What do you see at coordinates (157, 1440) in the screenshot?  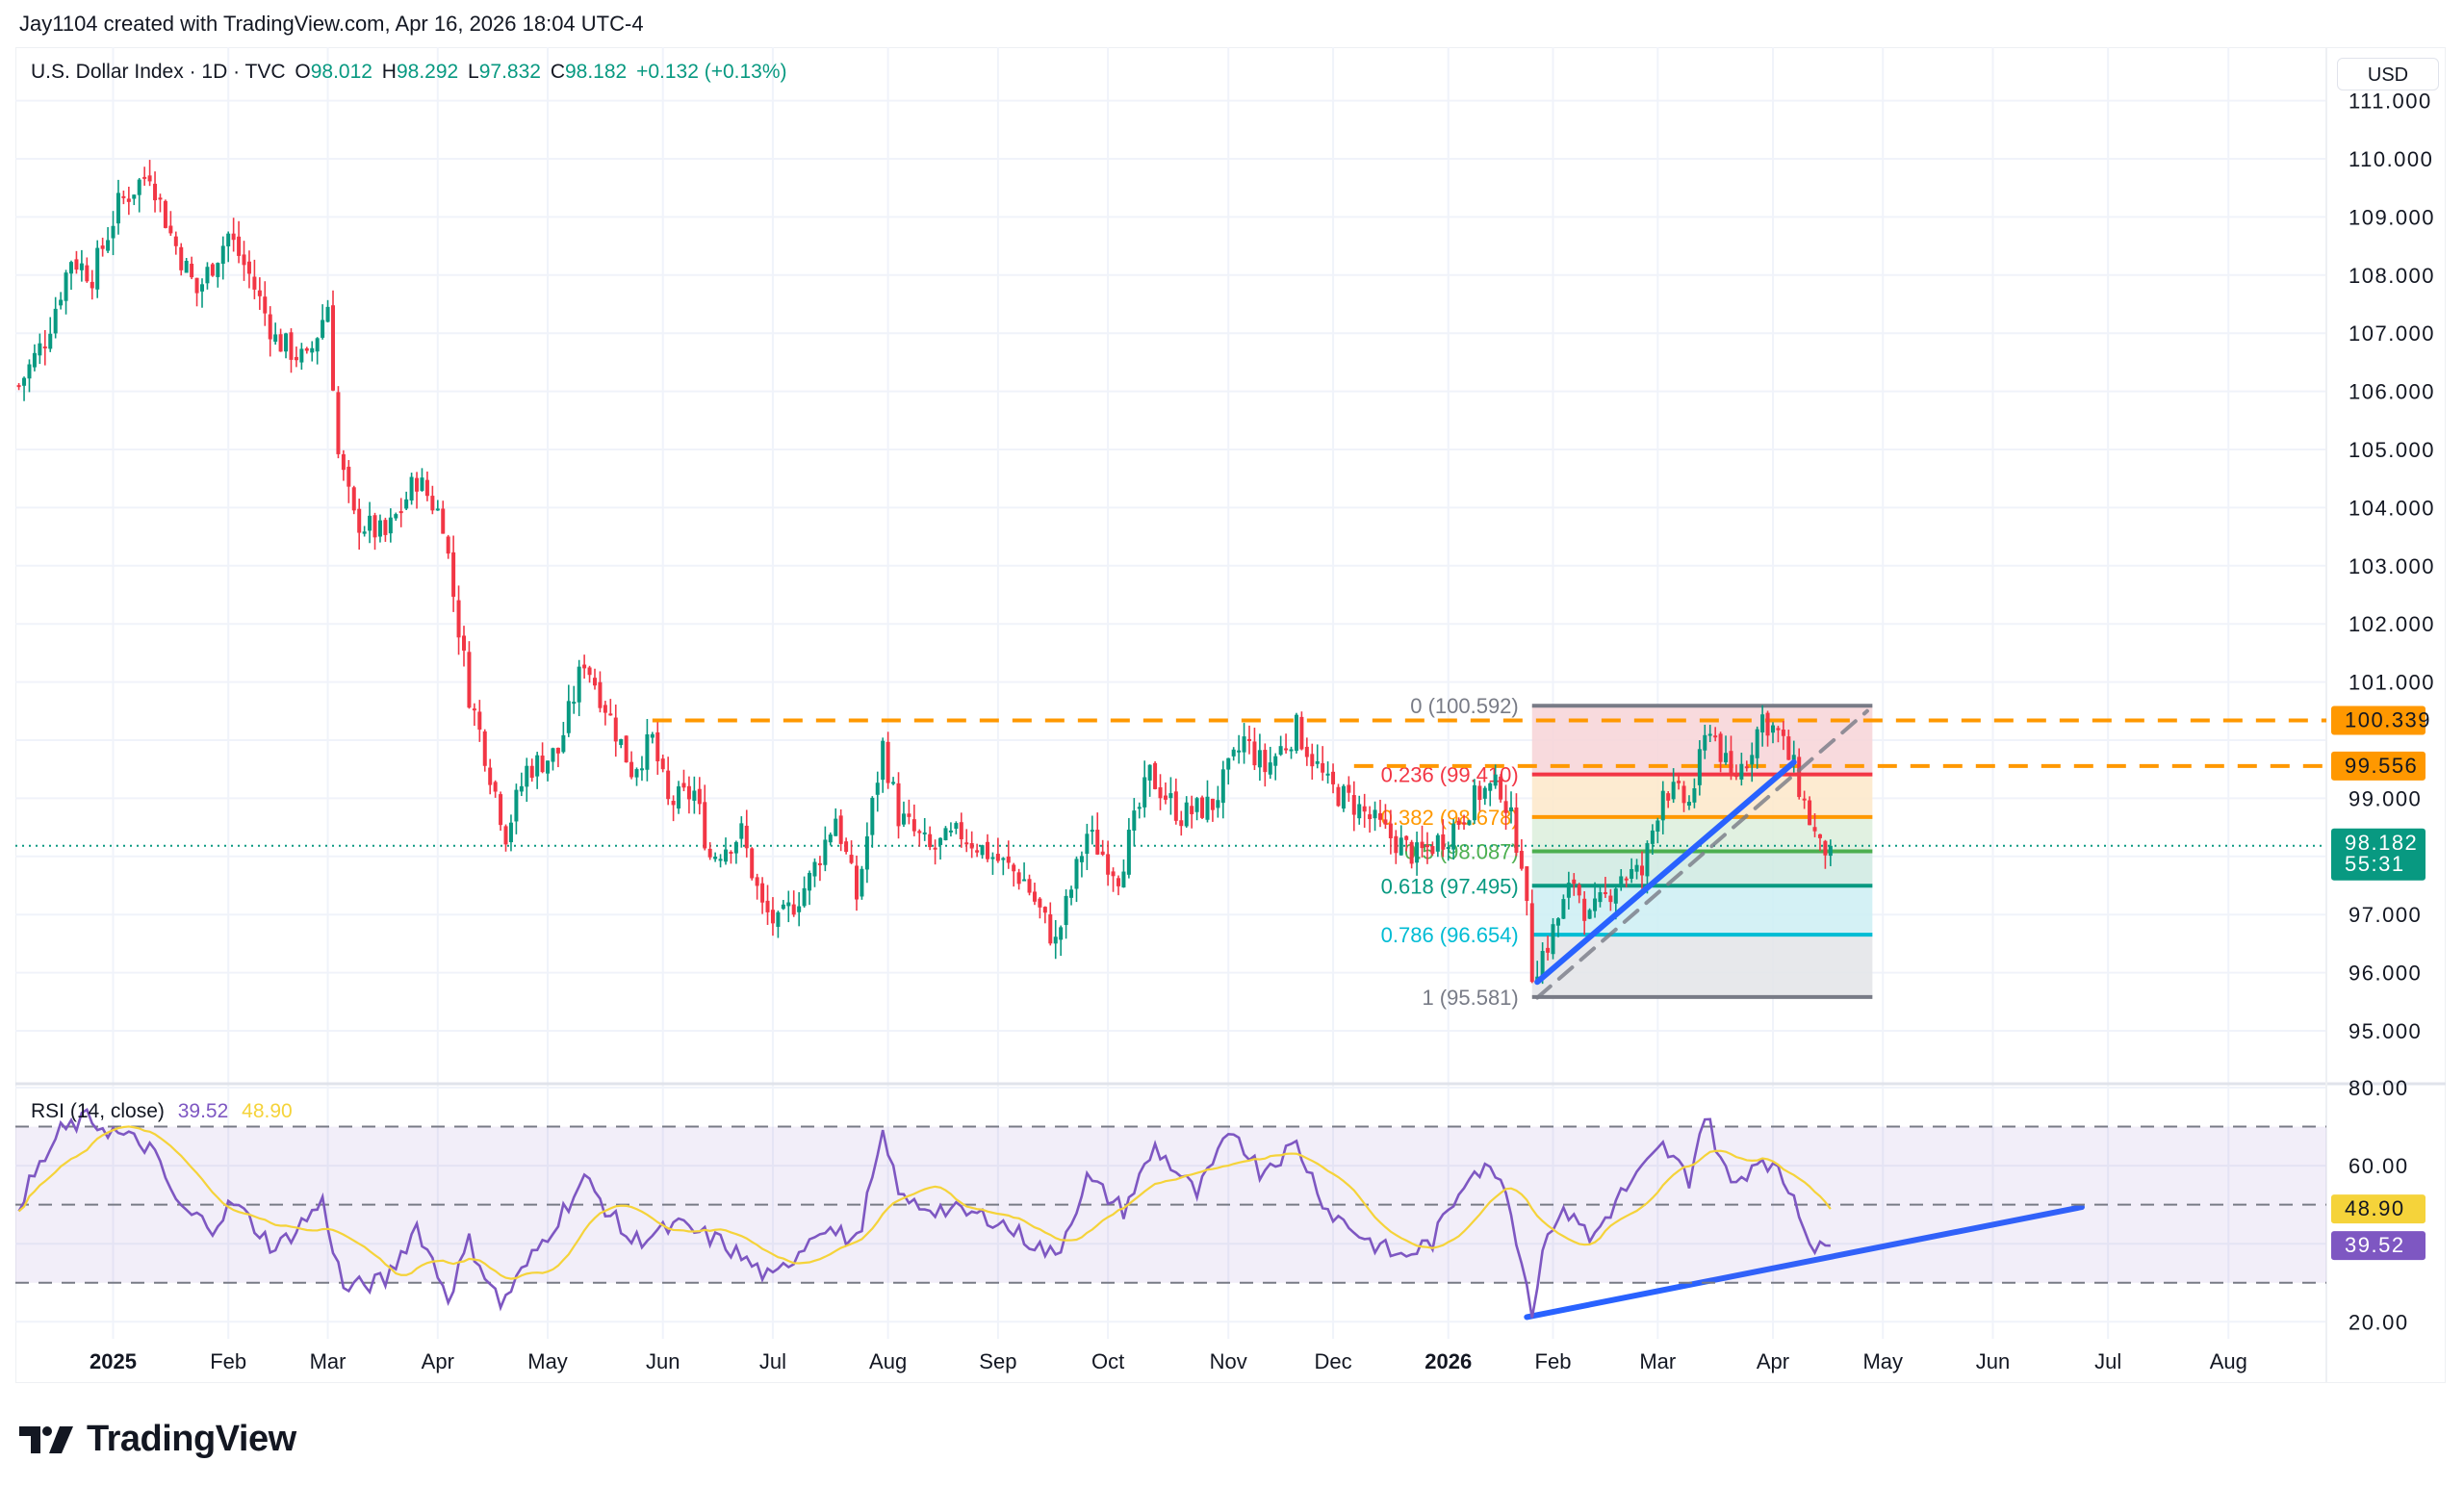 I see `tradingview-logo: TradingView` at bounding box center [157, 1440].